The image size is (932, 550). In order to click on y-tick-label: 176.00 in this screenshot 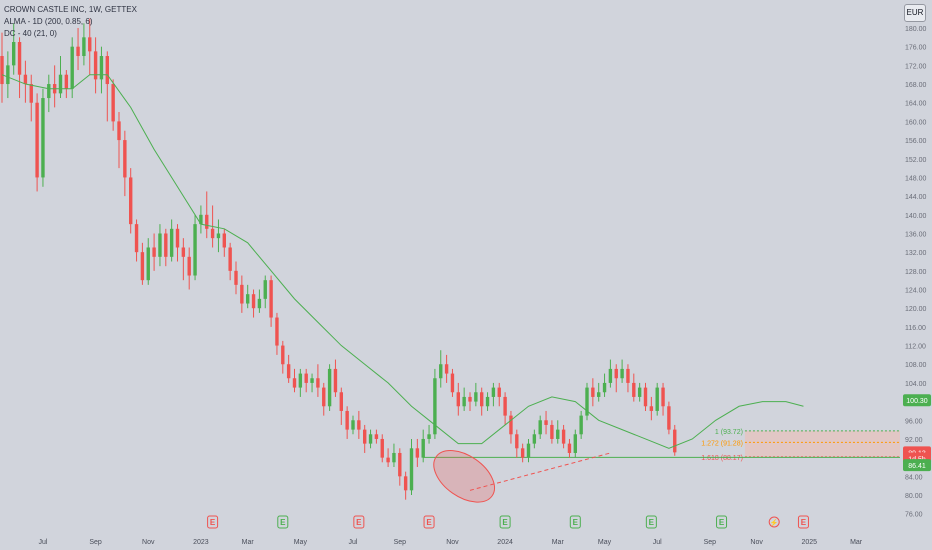, I will do `click(916, 48)`.